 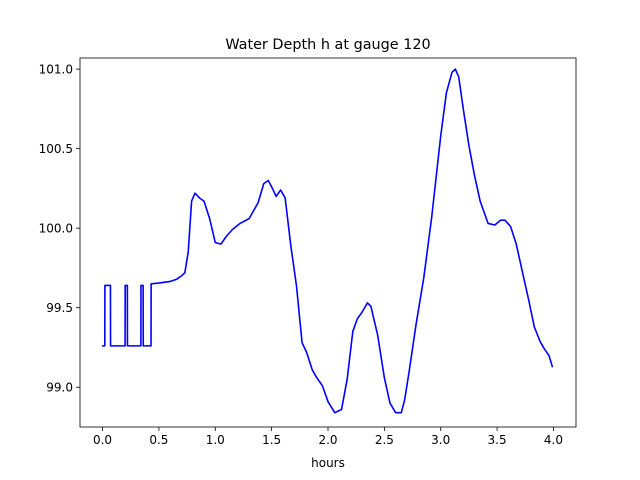 I want to click on x-tick-label: 0.0, so click(x=102, y=440).